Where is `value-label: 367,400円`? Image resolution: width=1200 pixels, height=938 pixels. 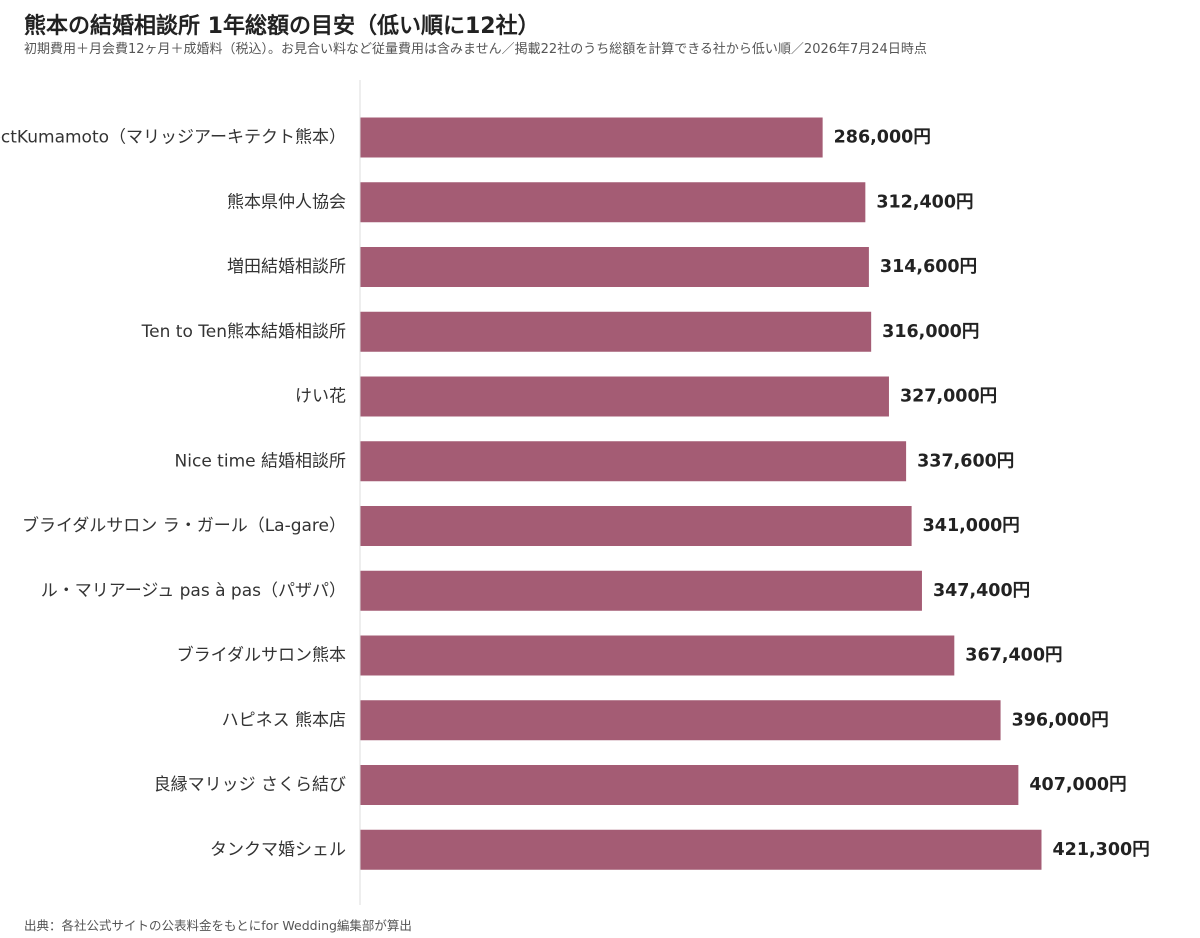 value-label: 367,400円 is located at coordinates (1013, 656).